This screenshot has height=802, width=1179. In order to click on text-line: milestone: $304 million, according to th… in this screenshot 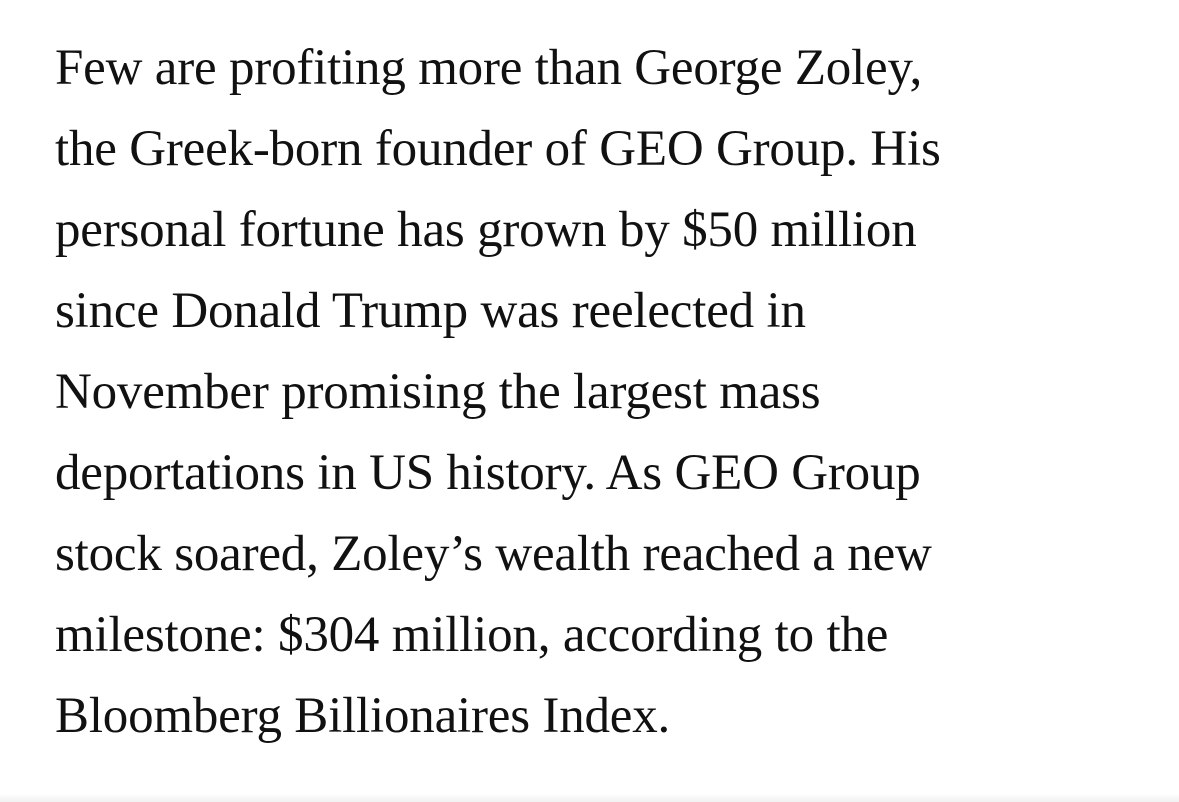, I will do `click(472, 635)`.